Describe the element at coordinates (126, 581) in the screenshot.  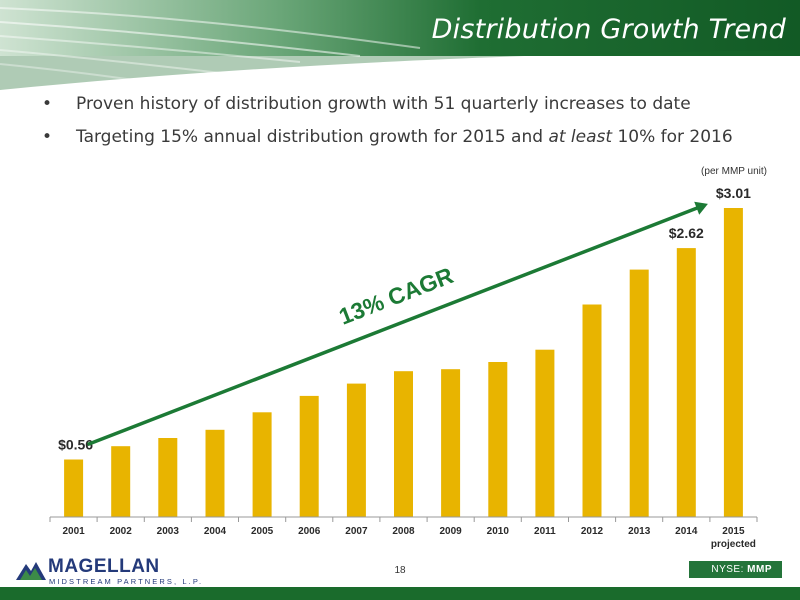
I see `logo-subtitle: MIDSTREAM PARTNERS, L.P.` at that location.